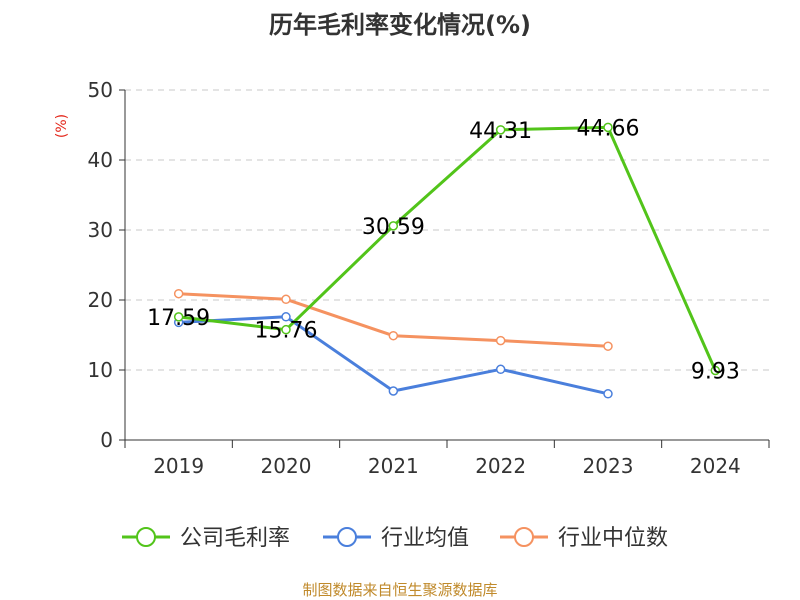 Image resolution: width=800 pixels, height=600 pixels. Describe the element at coordinates (100, 300) in the screenshot. I see `y-tick-label: 20` at that location.